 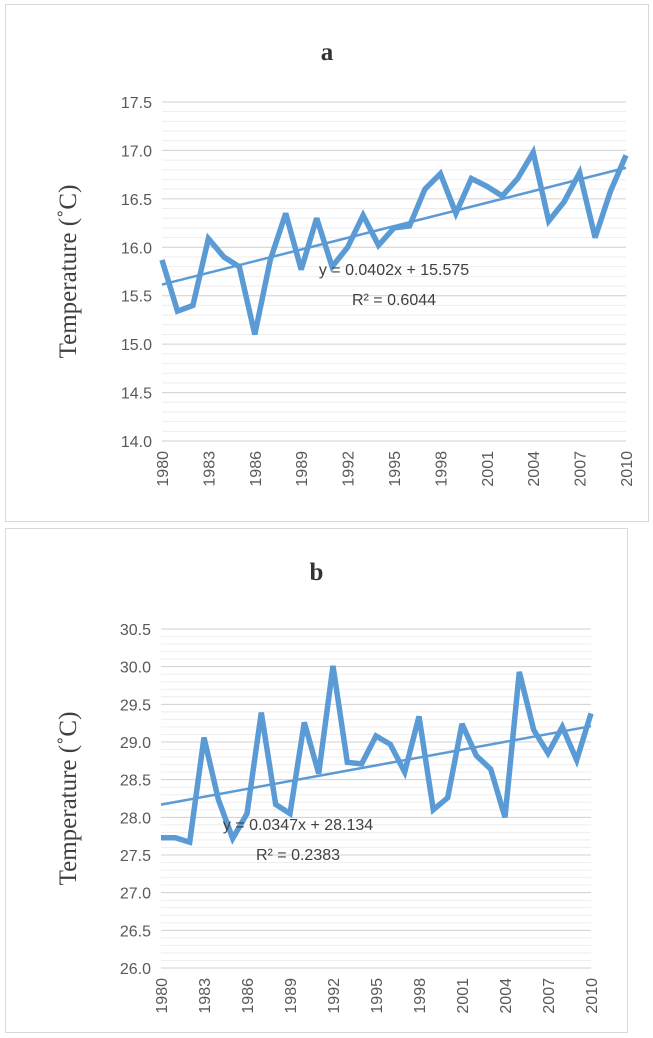 I want to click on y-tick-label: 27.0, so click(x=135, y=894).